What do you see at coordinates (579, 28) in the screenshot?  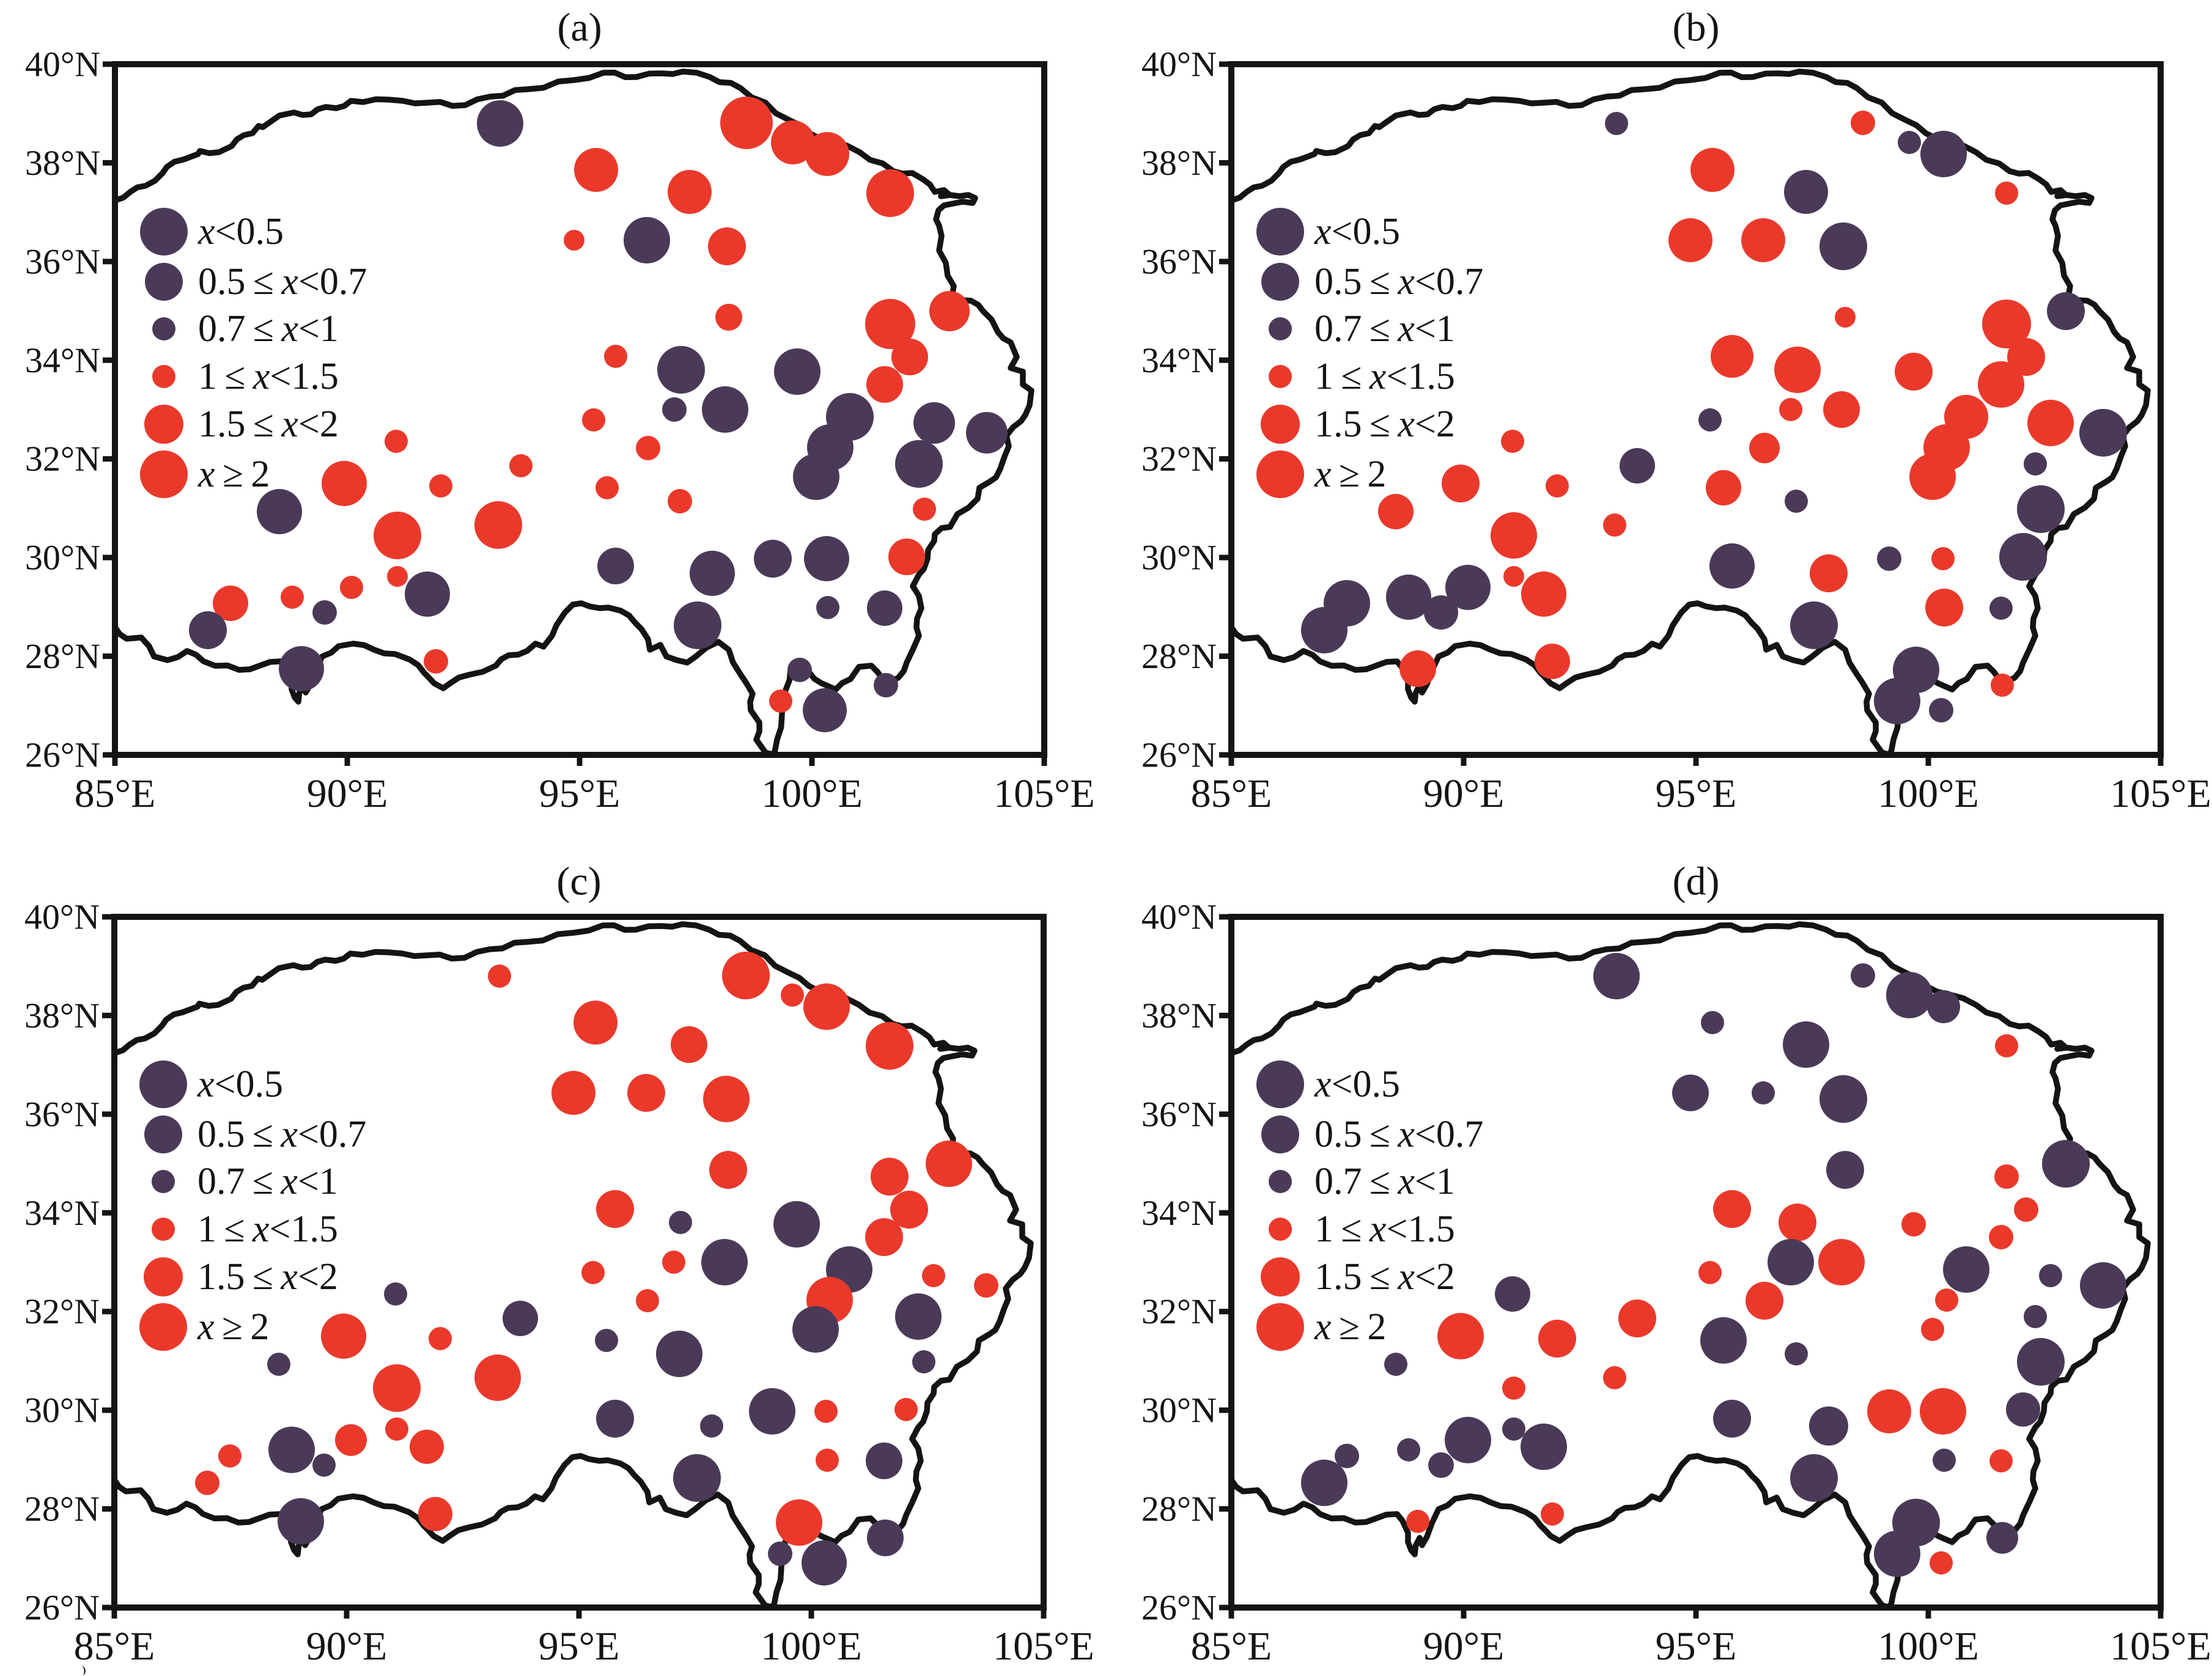 I see `svg-text: (a)` at bounding box center [579, 28].